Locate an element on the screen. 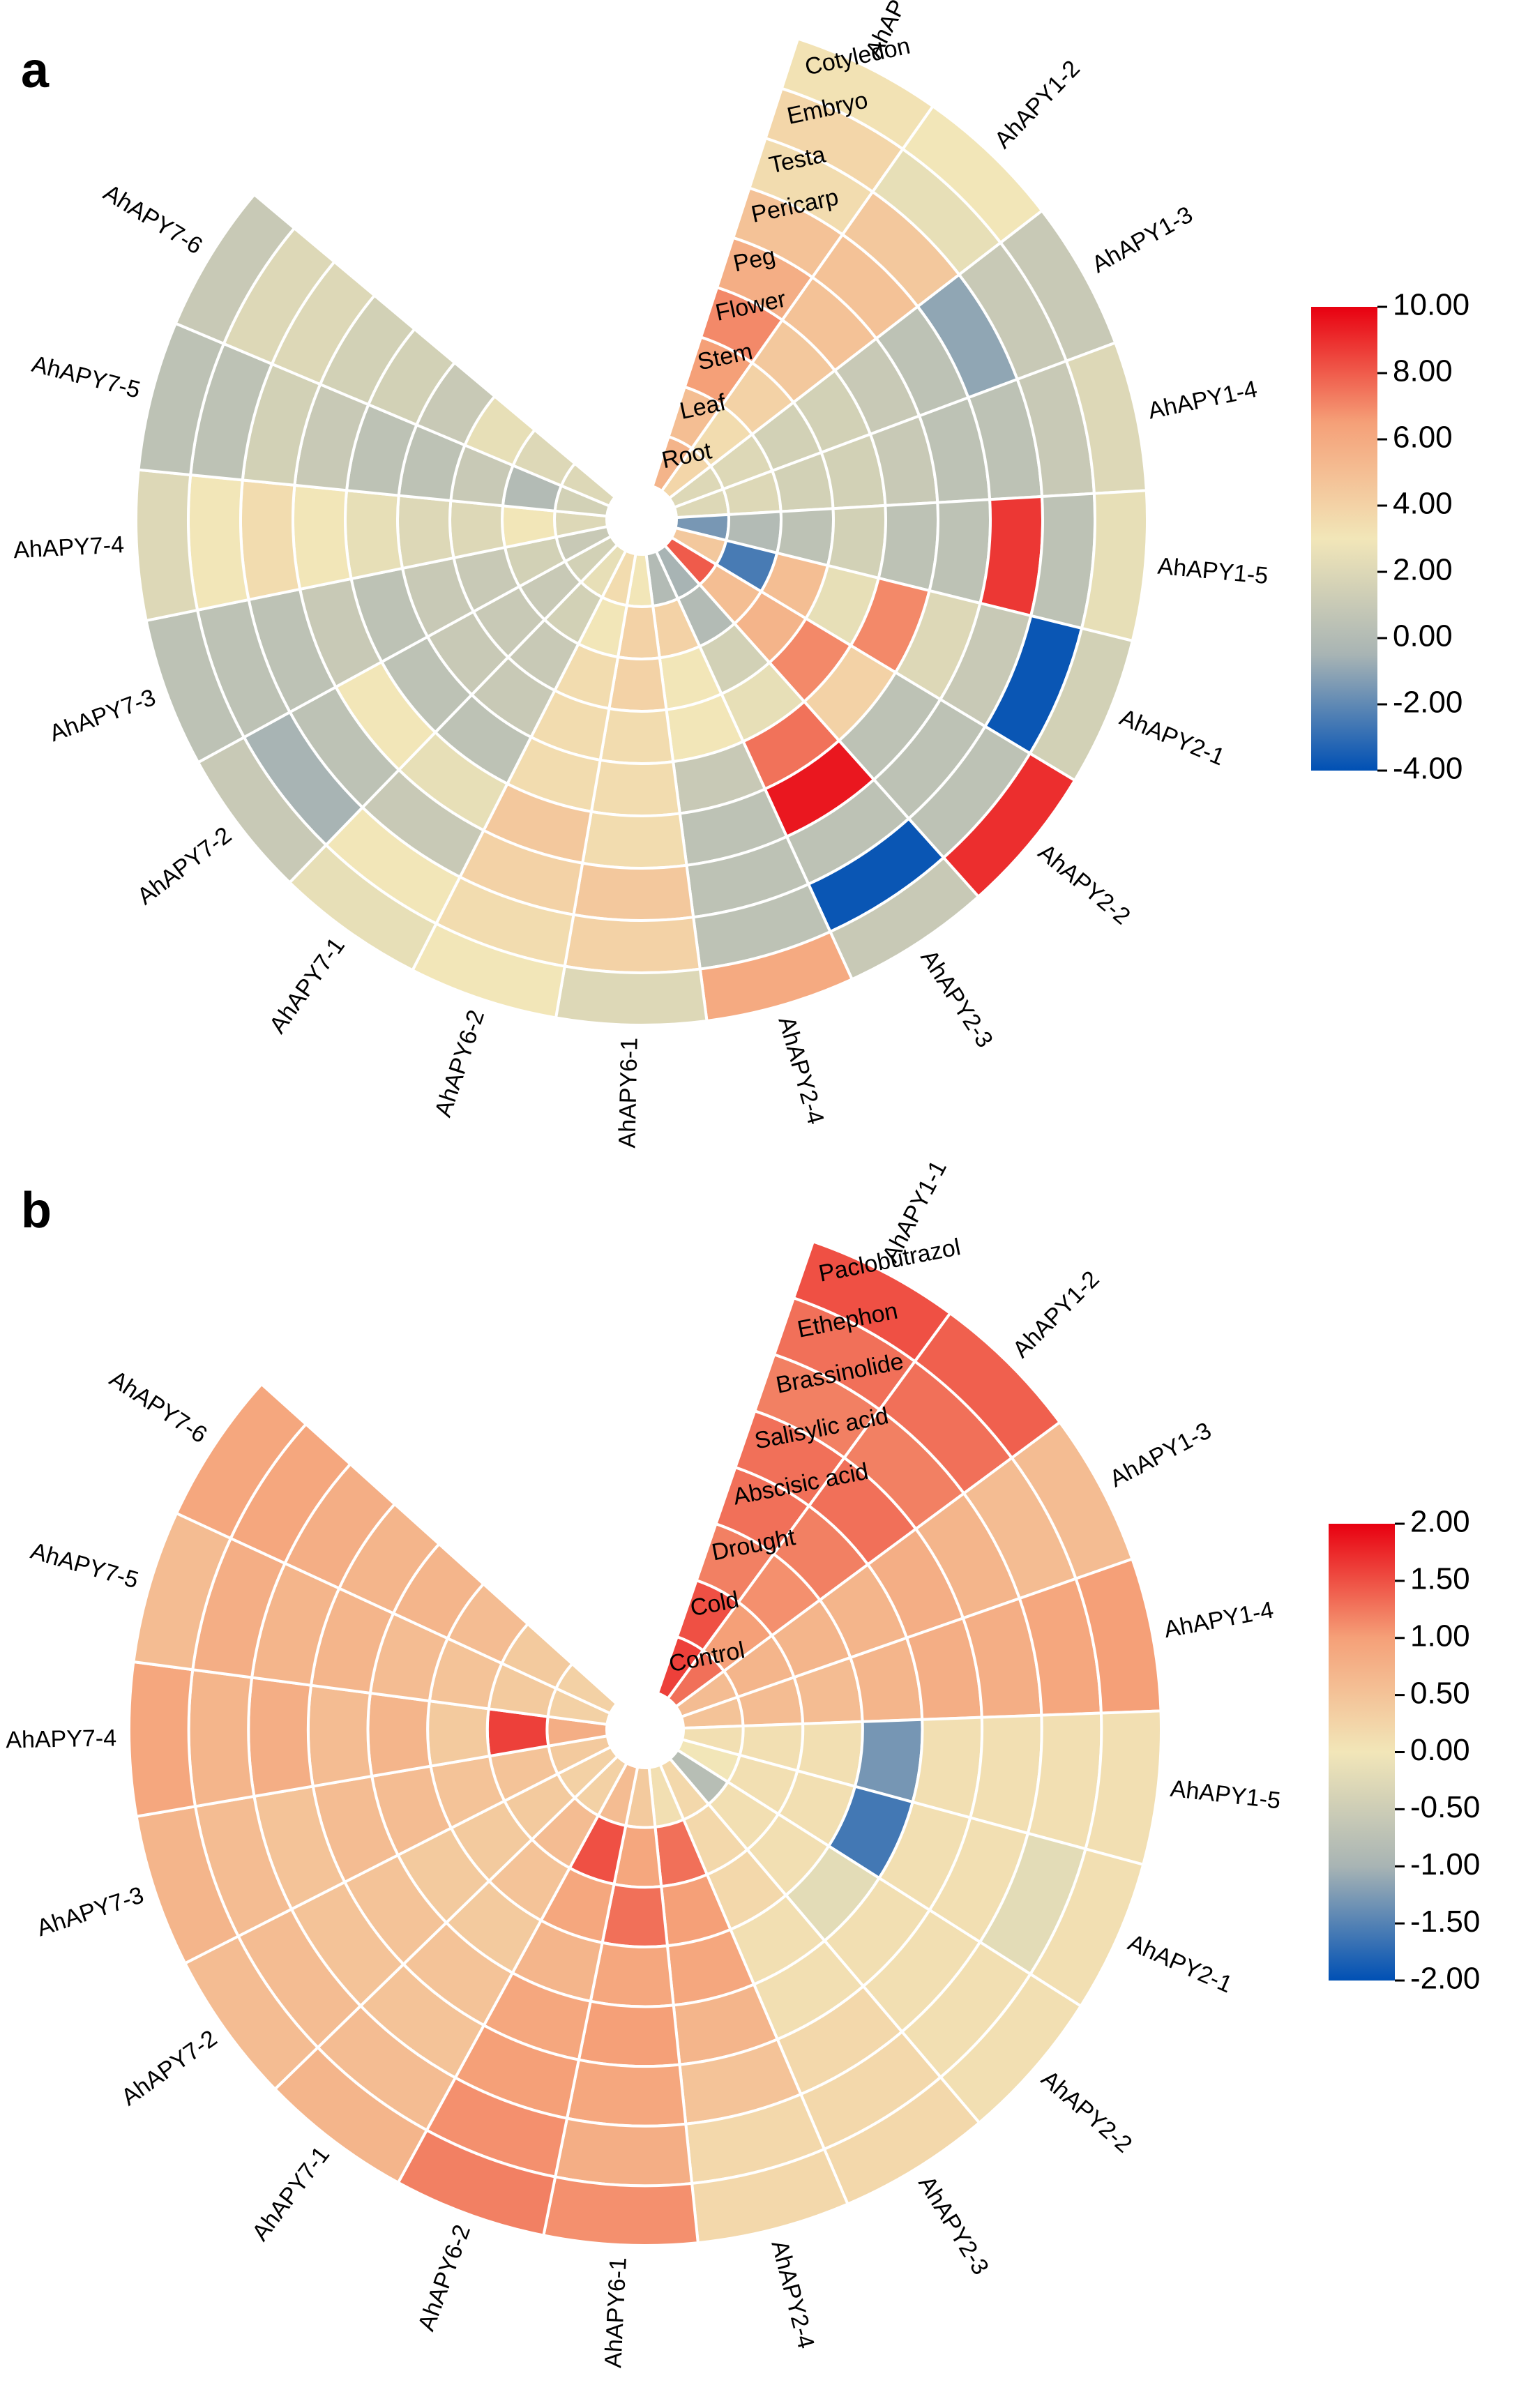 This screenshot has width=1519, height=2408. heatmap-cell-AhAPY1-5-Testa is located at coordinates (1011, 556).